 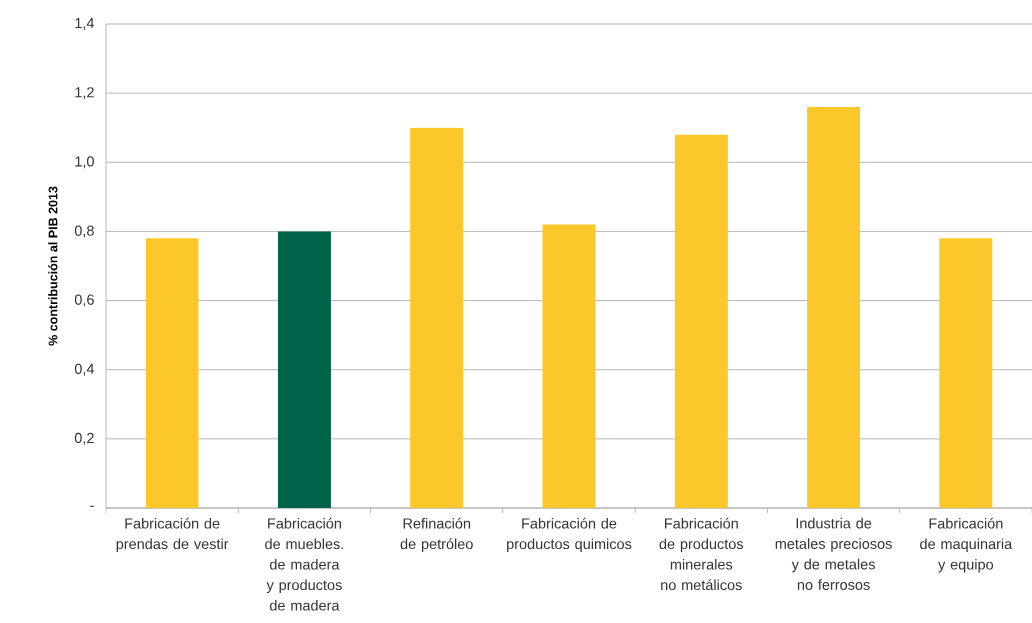 I want to click on x-tick-label: Fabricación de productos minerales no metálicos, so click(x=701, y=554).